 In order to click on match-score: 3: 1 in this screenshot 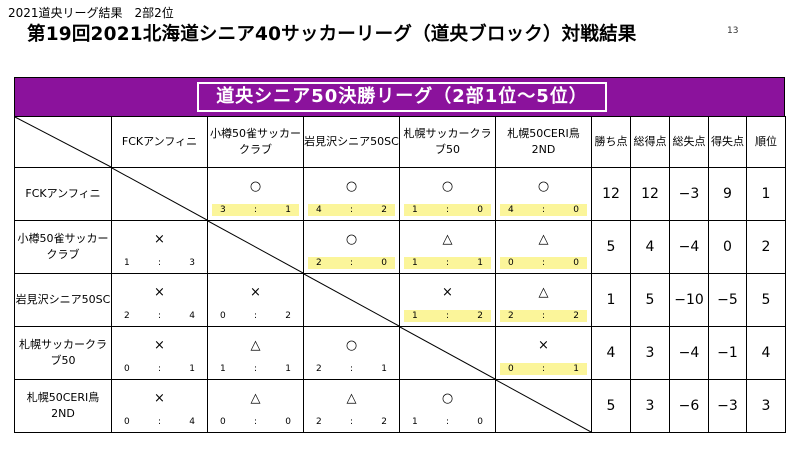, I will do `click(255, 210)`.